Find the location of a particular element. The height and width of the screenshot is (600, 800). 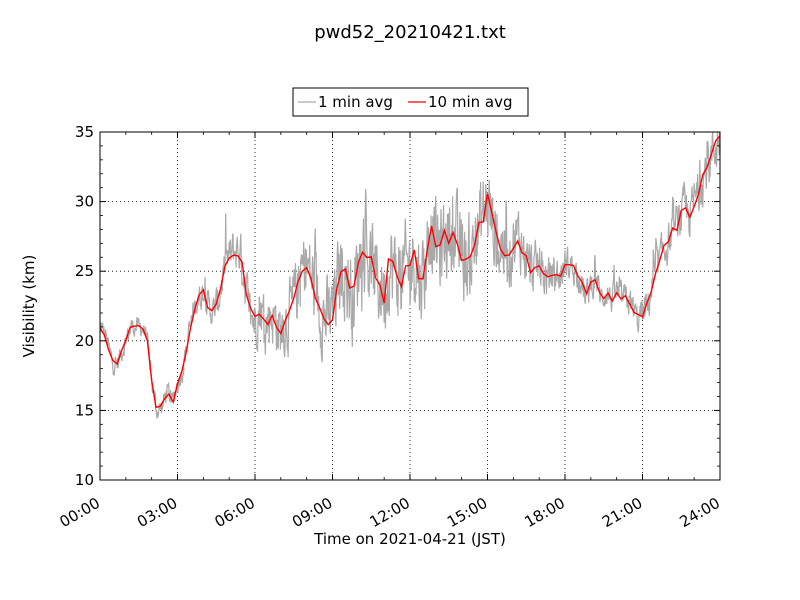

legend-box is located at coordinates (410, 102).